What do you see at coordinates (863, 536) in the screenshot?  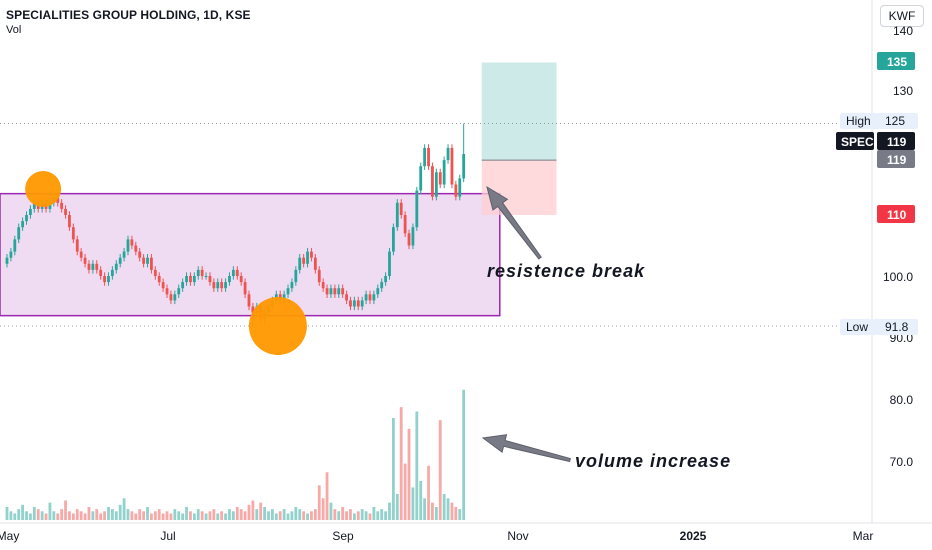 I see `x-tick-label: Mar` at bounding box center [863, 536].